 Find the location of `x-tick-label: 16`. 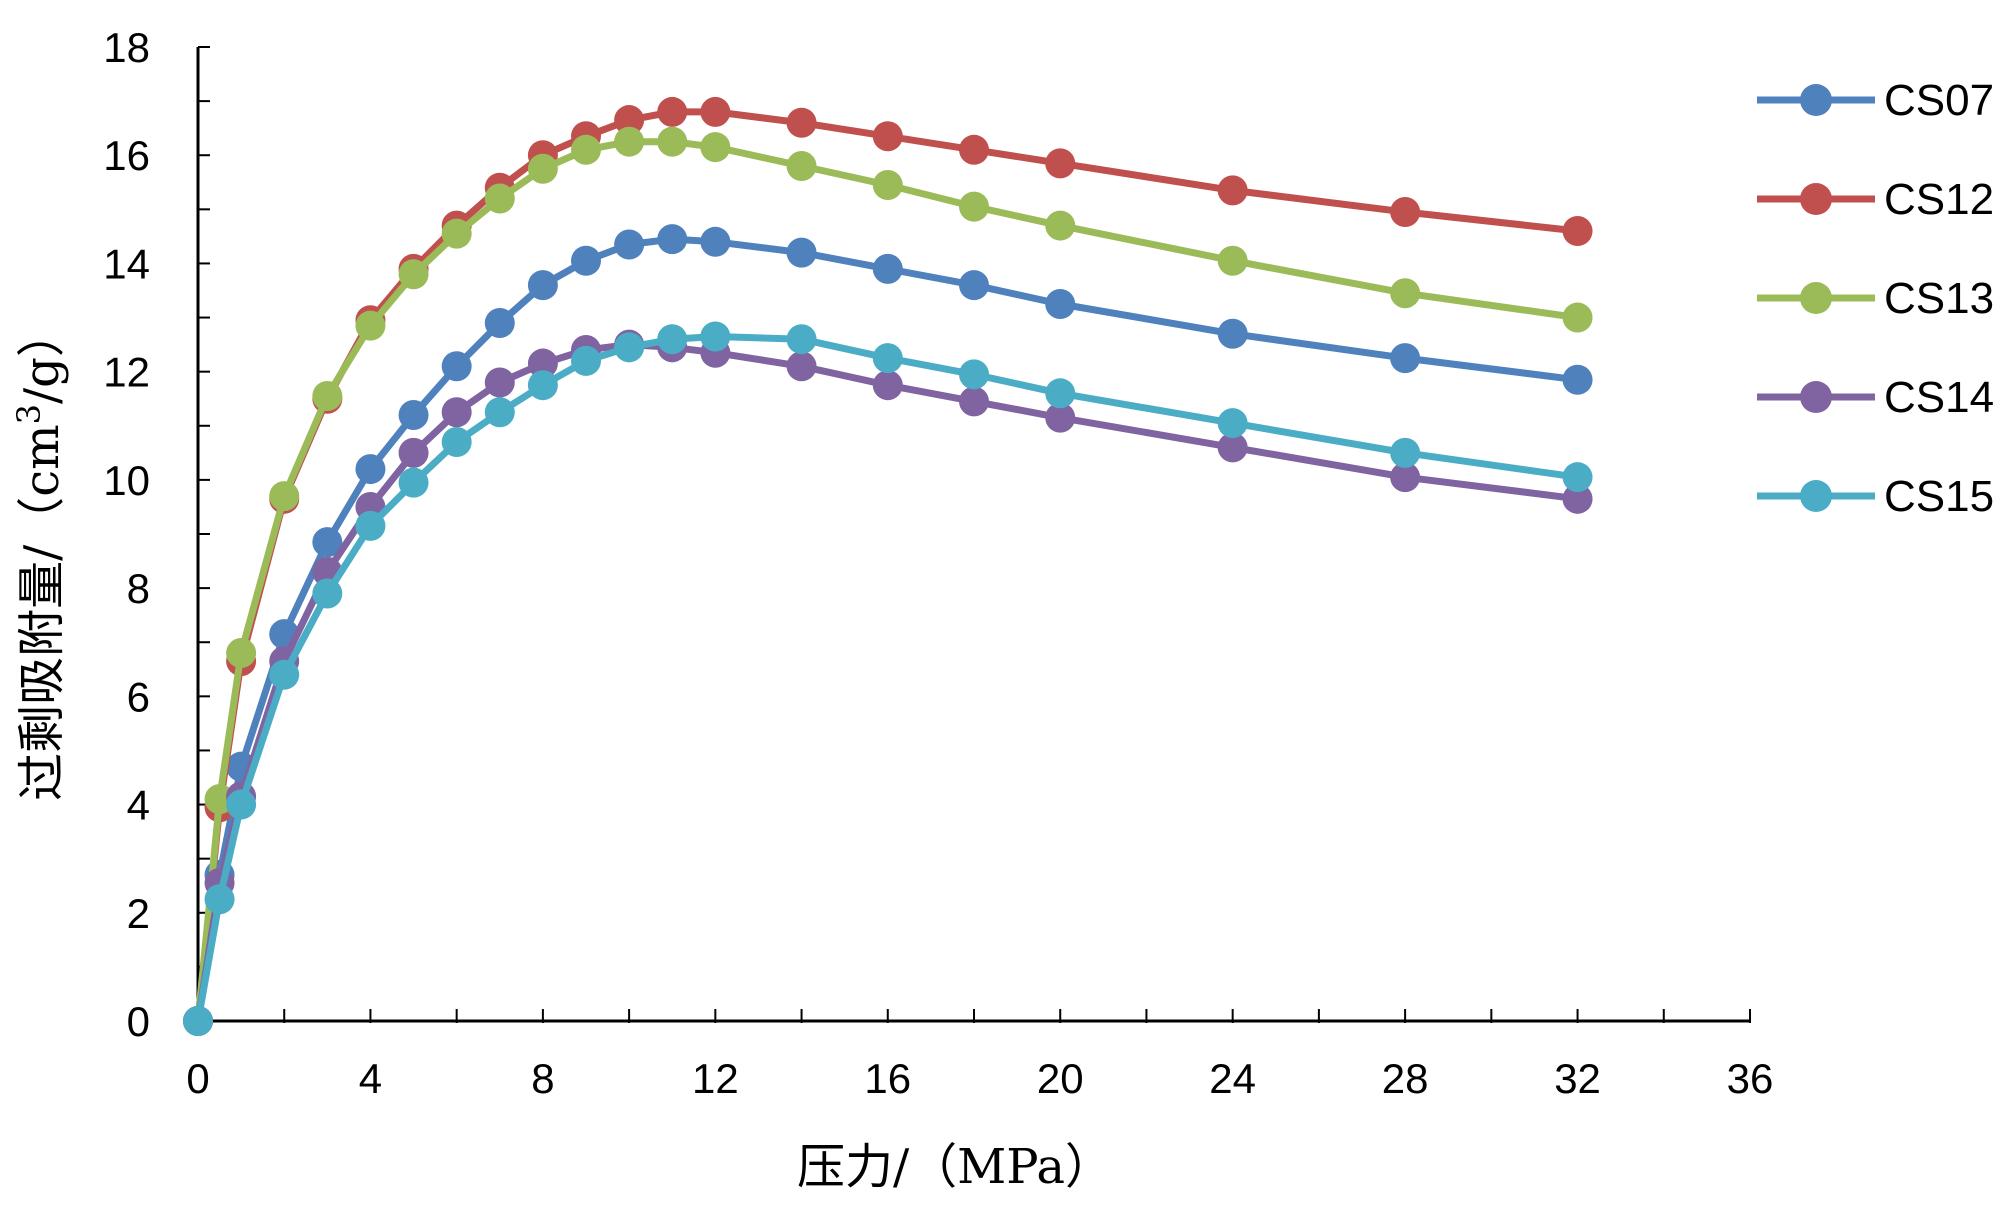

x-tick-label: 16 is located at coordinates (887, 1078).